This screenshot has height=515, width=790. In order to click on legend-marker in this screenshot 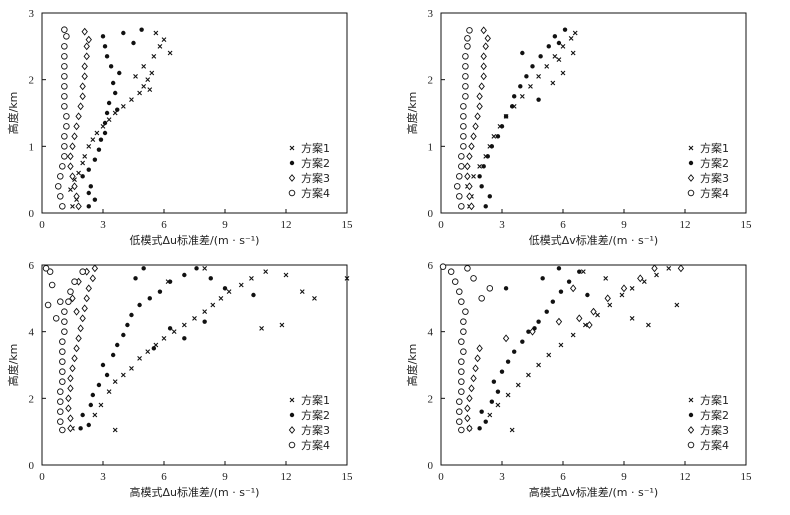, I will do `click(691, 430)`.